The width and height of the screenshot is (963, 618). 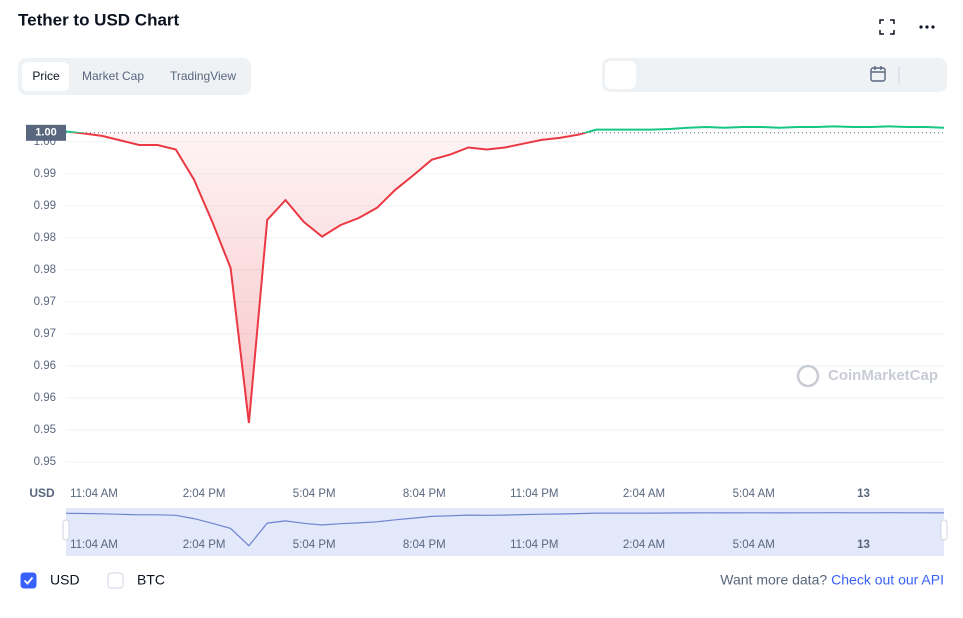 I want to click on x-tick-label: 11:04 PM, so click(x=534, y=494).